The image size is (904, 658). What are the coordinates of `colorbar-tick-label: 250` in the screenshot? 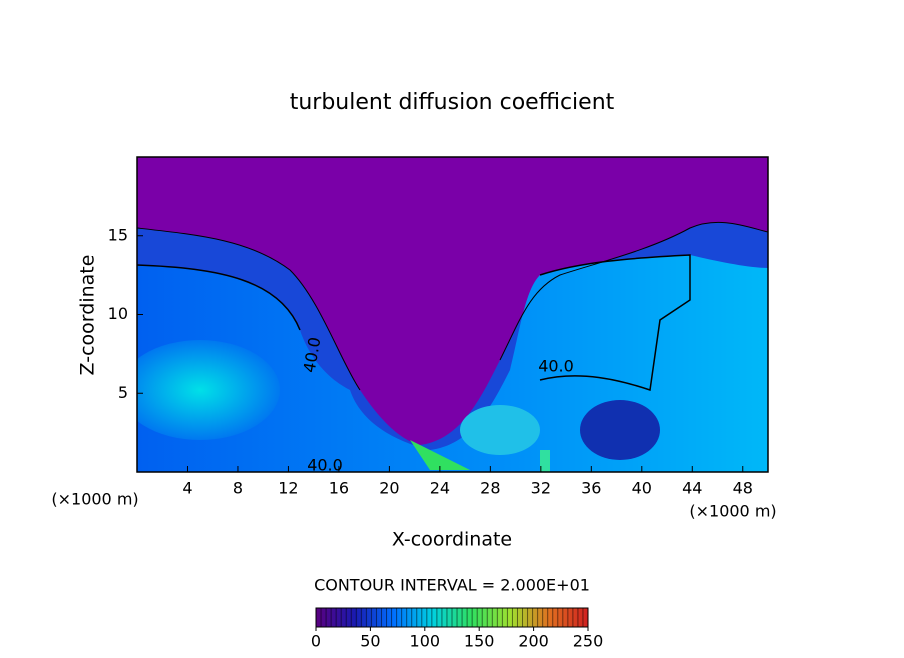 It's located at (588, 641).